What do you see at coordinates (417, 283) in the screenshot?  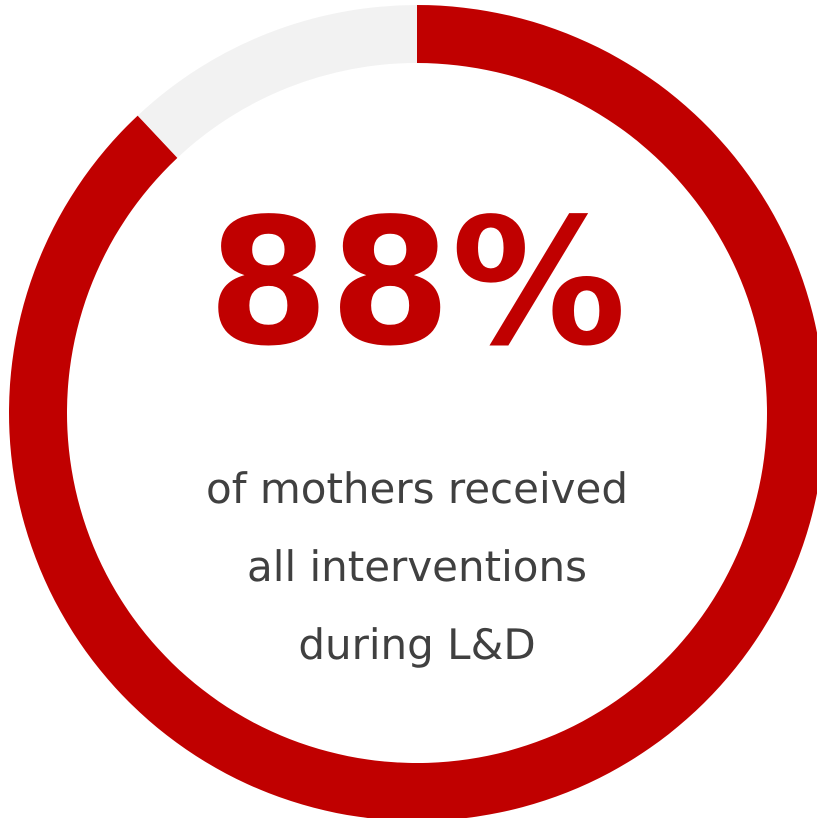 I see `data-label: 88%` at bounding box center [417, 283].